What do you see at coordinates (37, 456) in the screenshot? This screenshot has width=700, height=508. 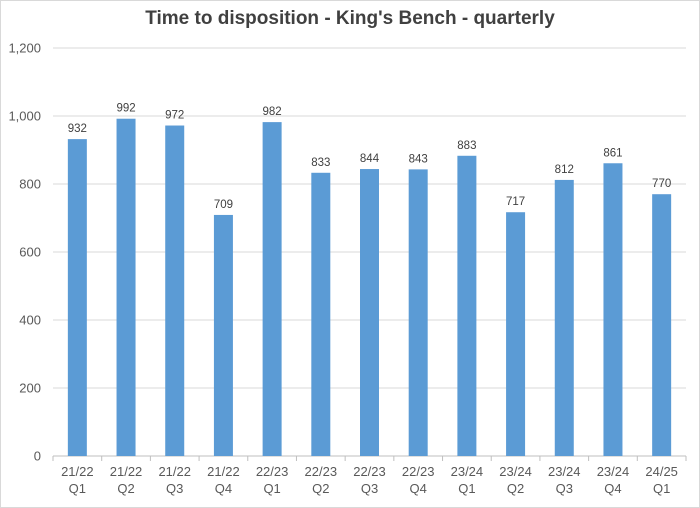 I see `y-tick-label: 0` at bounding box center [37, 456].